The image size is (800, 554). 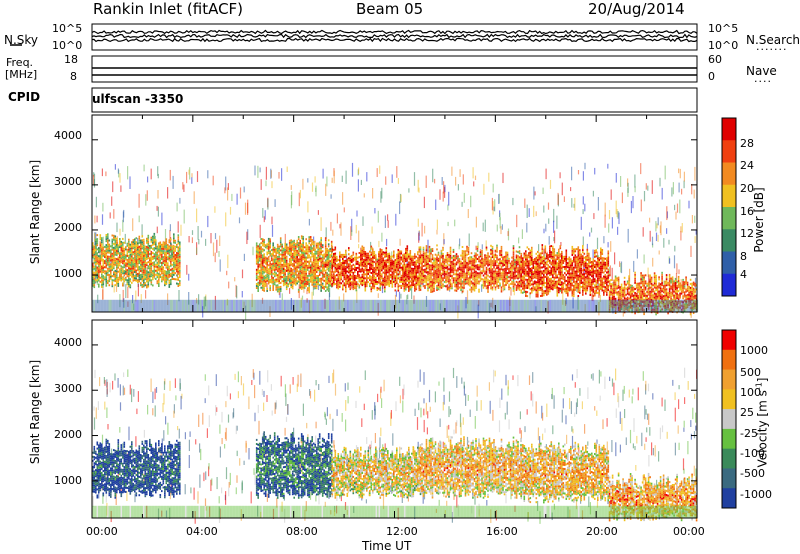 I want to click on date-label: 20/Aug/2014, so click(x=636, y=9).